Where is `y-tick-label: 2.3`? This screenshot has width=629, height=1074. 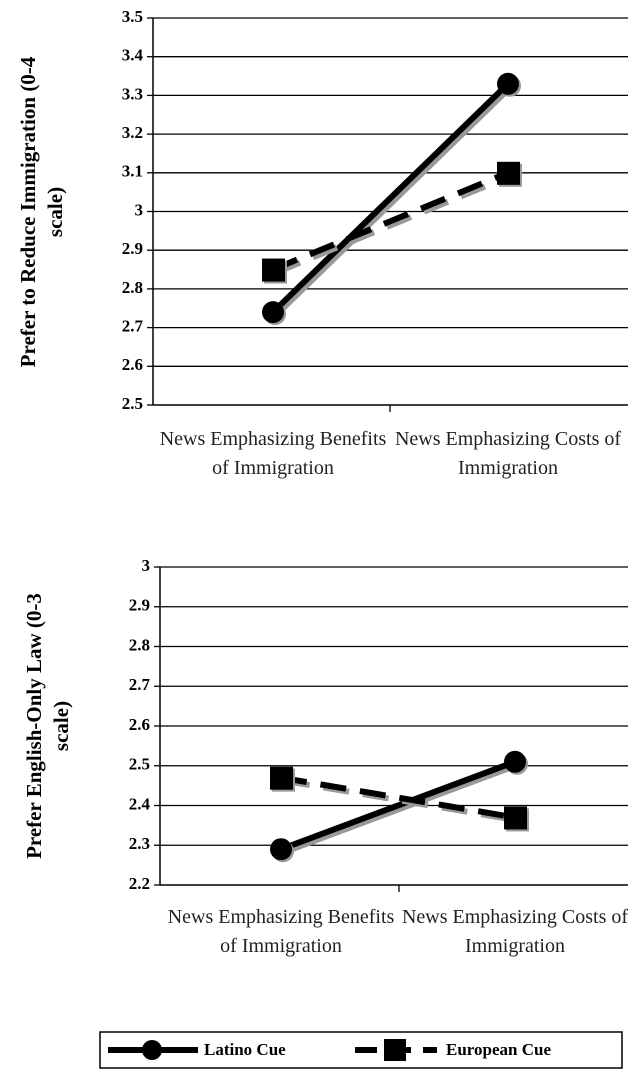
y-tick-label: 2.3 is located at coordinates (139, 843).